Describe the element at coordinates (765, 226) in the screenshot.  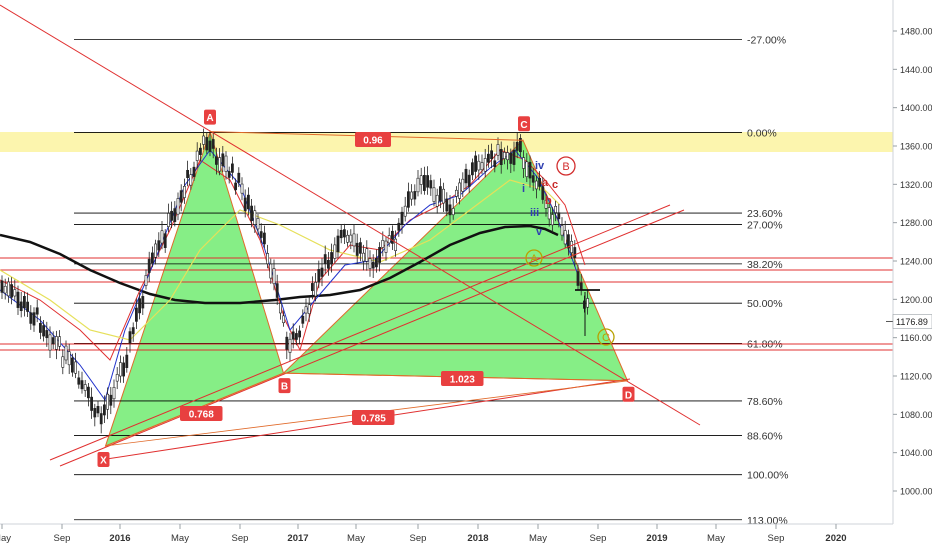
I see `fib-label-3: 27.00%` at that location.